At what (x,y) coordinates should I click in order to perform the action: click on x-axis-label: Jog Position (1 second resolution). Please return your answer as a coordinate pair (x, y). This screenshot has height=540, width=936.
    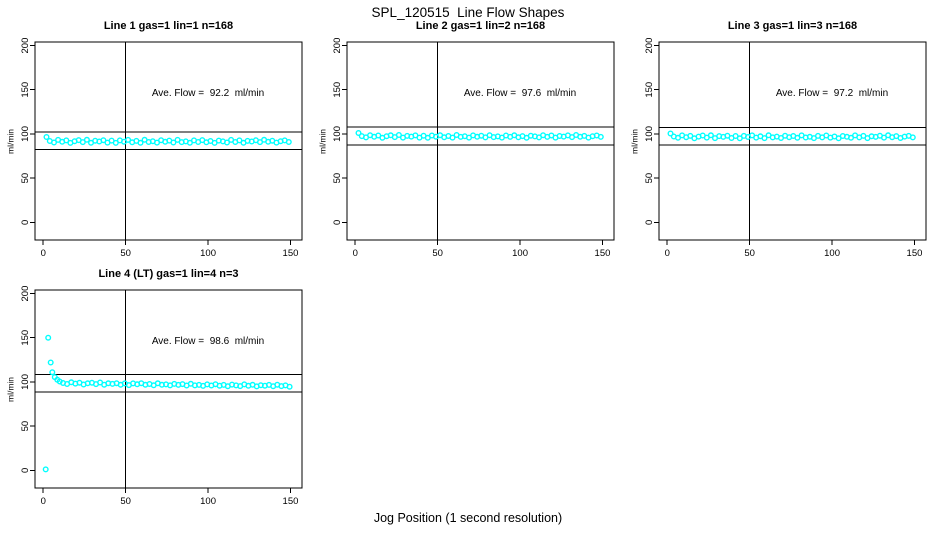
    Looking at the image, I should click on (468, 518).